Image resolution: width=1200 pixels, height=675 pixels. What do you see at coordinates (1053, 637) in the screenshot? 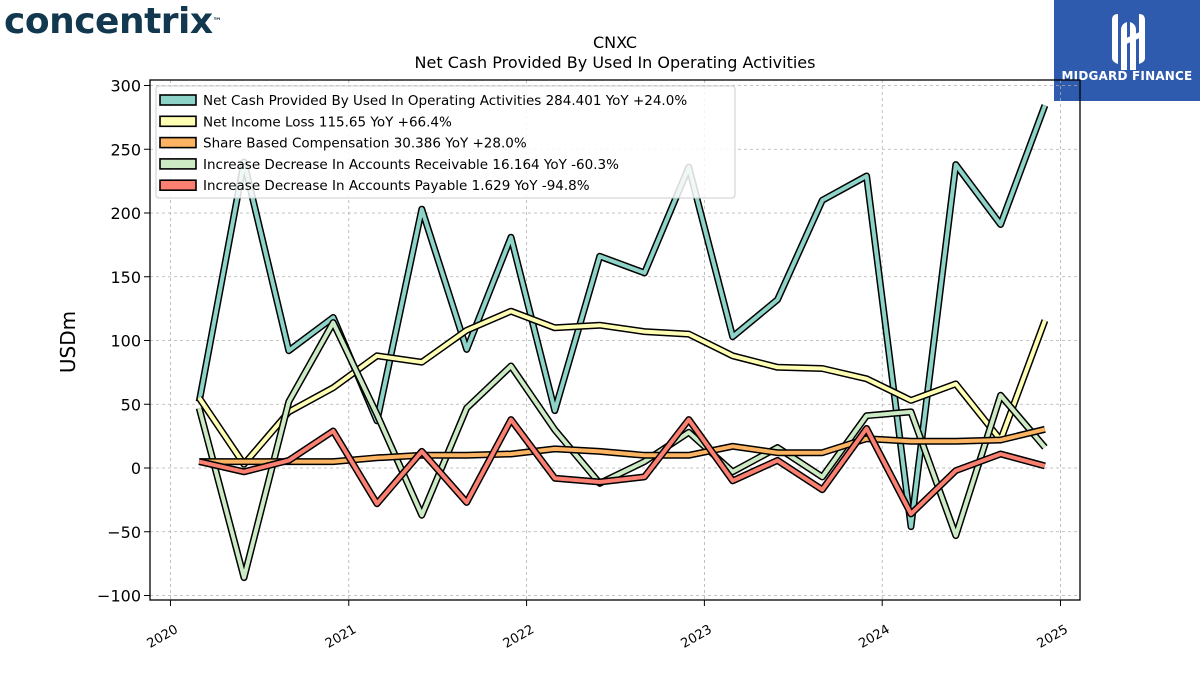
I see `x-tick-label: 2025` at bounding box center [1053, 637].